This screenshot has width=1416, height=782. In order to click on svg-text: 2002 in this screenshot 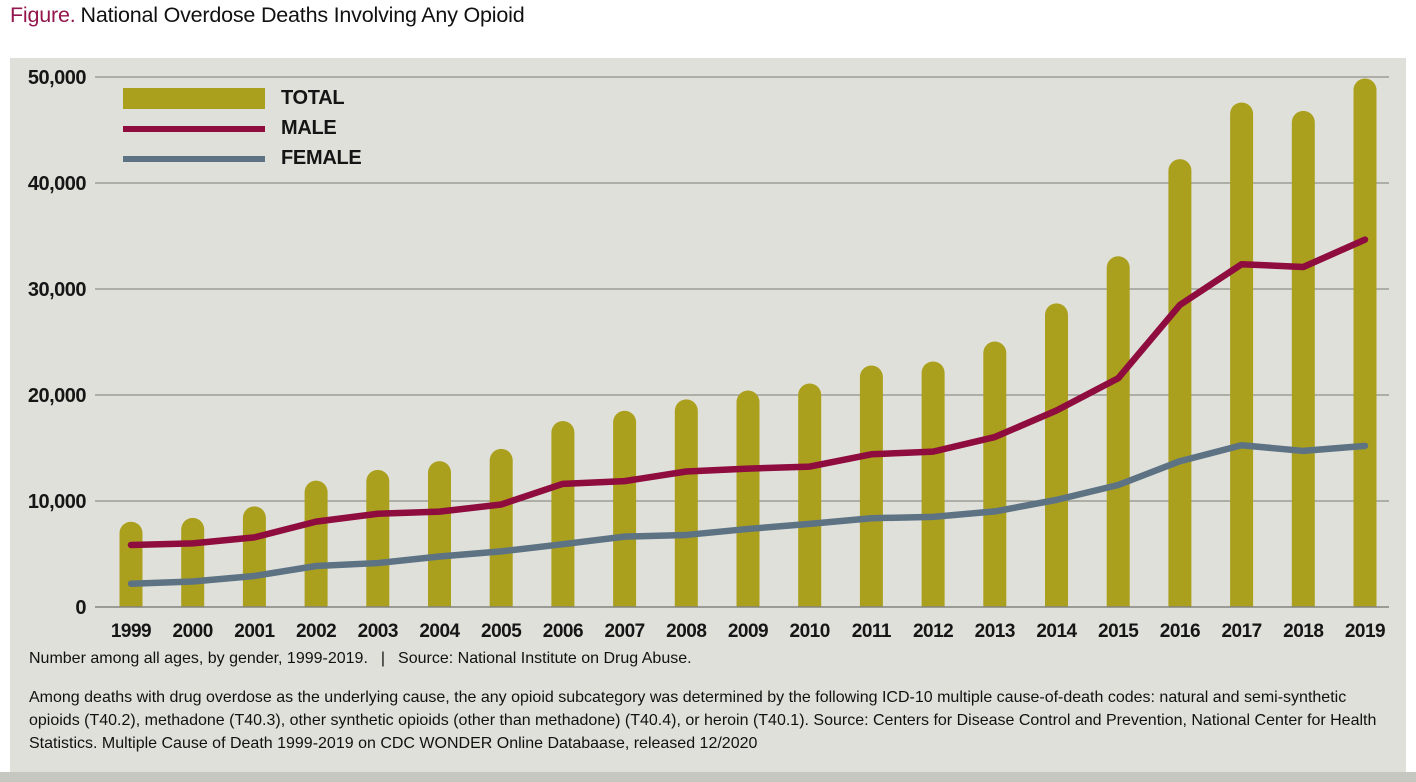, I will do `click(316, 631)`.